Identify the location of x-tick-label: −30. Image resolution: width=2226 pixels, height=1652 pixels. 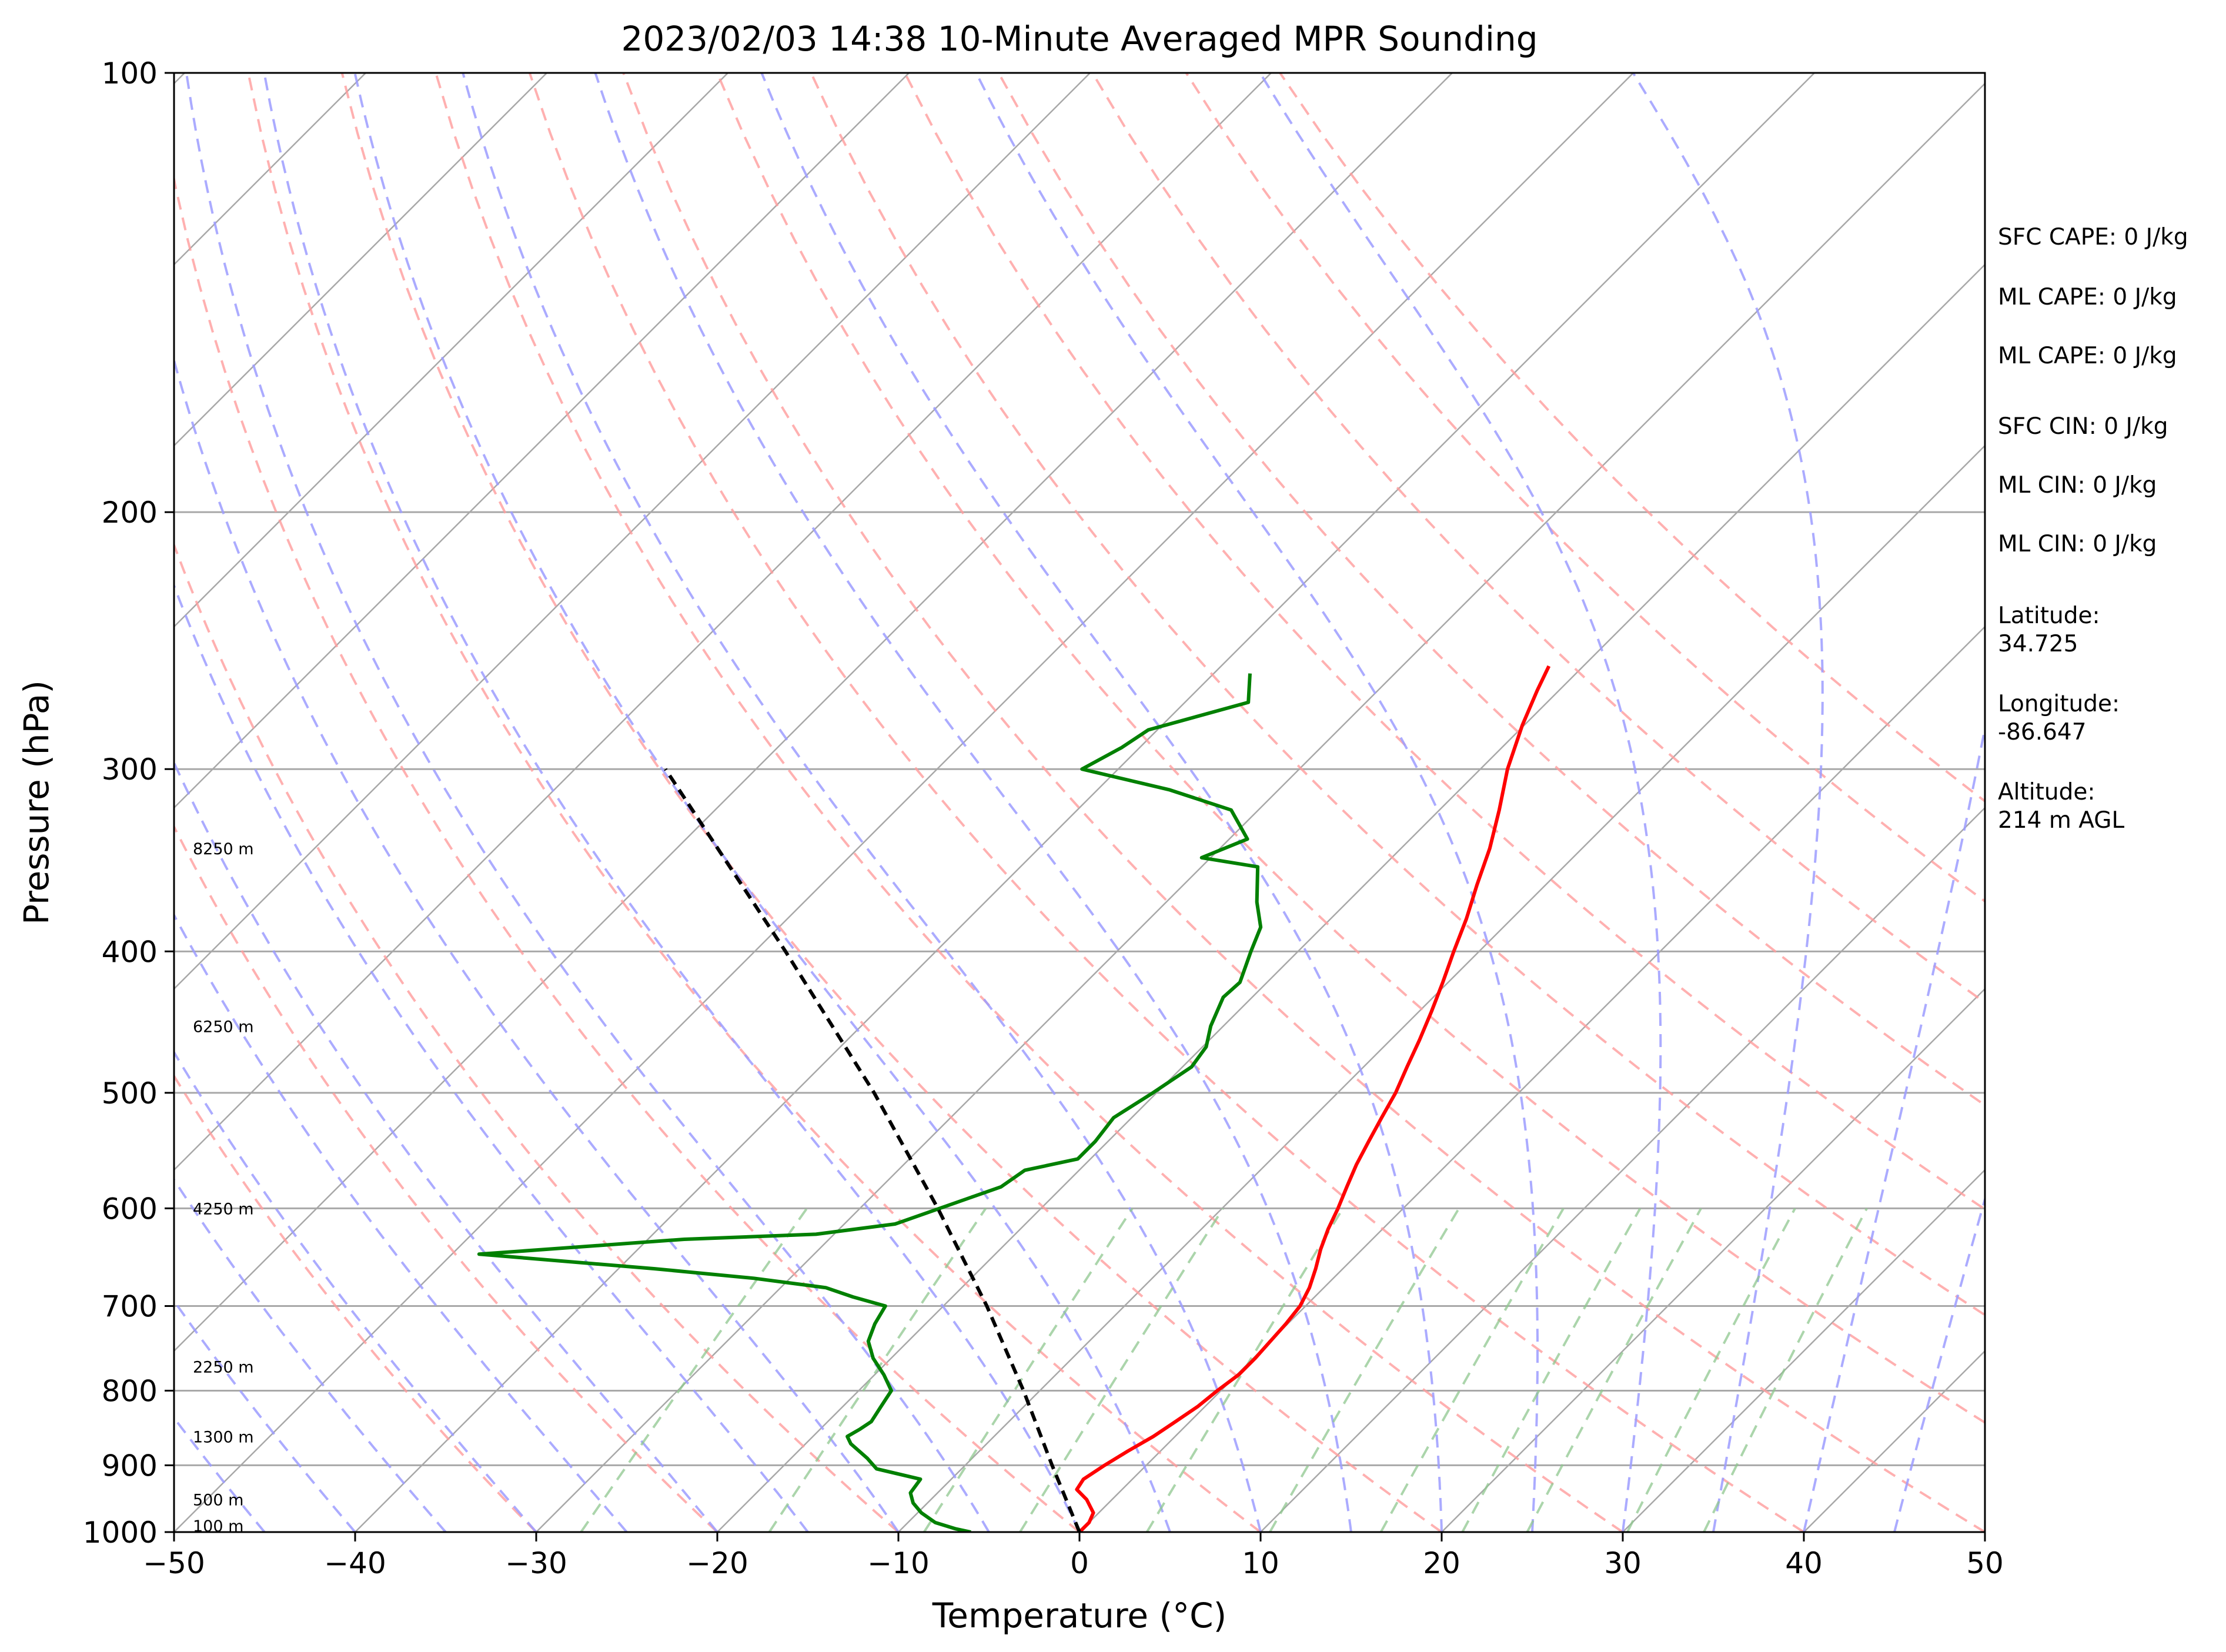
(536, 1563).